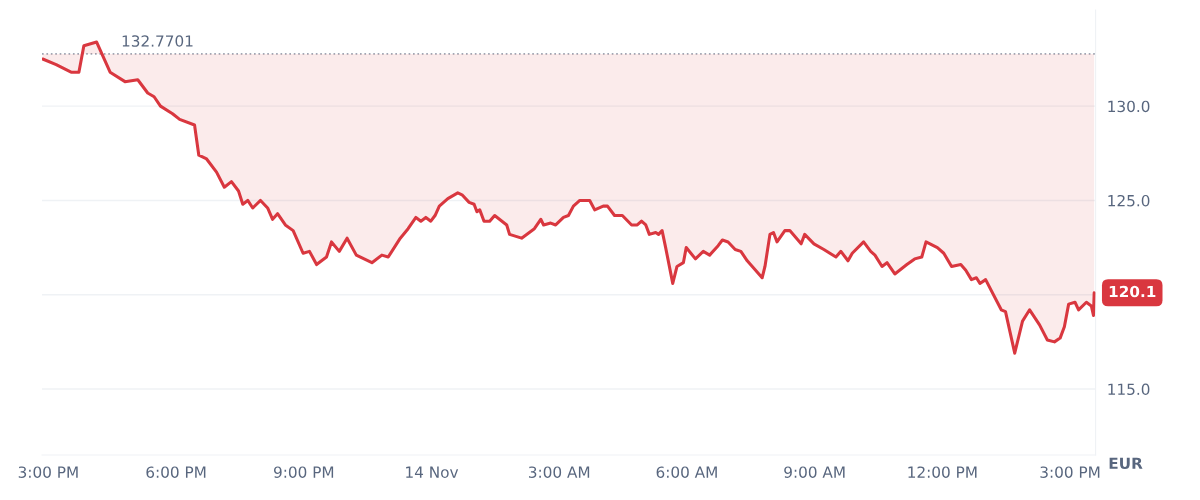  What do you see at coordinates (559, 472) in the screenshot?
I see `x-tick-label: 3:00 AM` at bounding box center [559, 472].